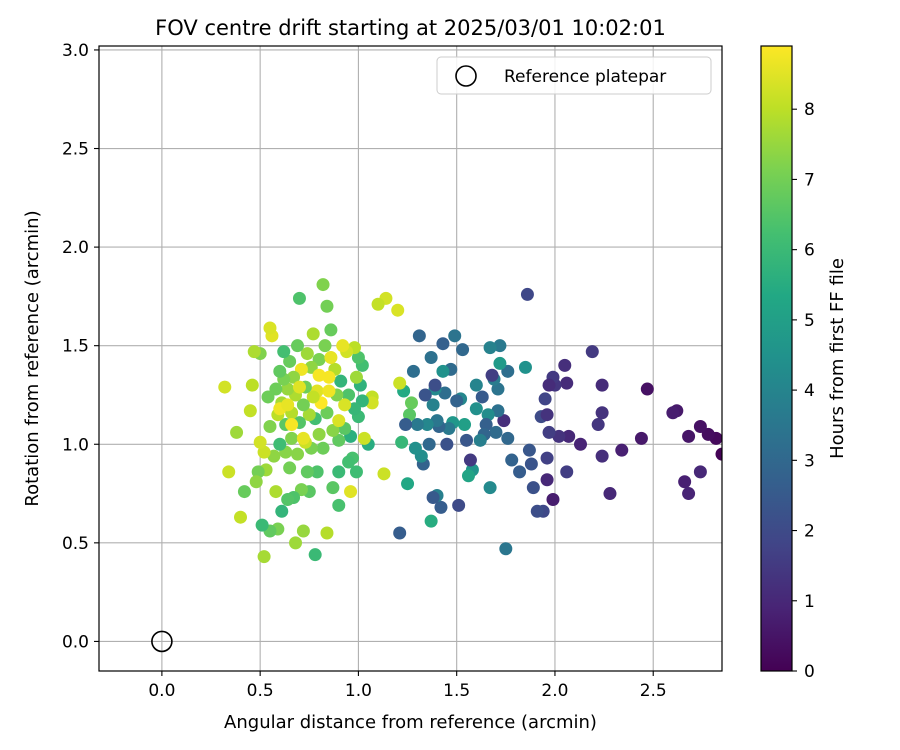  What do you see at coordinates (75, 248) in the screenshot?
I see `y-tick-label: 2.0` at bounding box center [75, 248].